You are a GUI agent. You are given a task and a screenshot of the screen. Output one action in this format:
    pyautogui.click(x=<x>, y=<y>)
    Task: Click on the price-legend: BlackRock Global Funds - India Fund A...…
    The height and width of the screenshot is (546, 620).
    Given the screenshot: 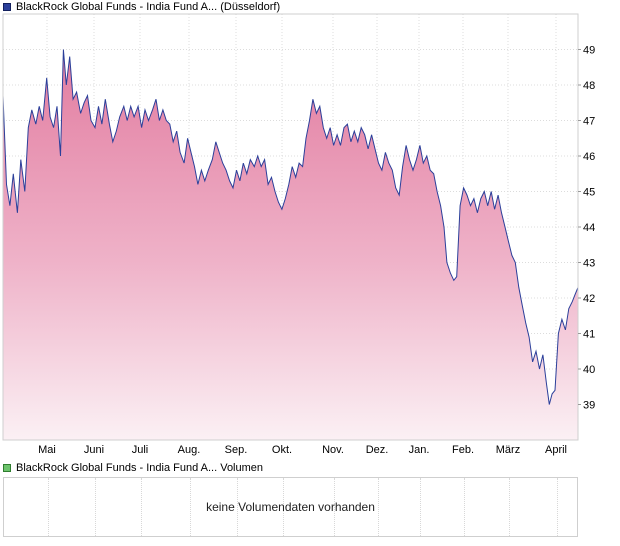 What is the action you would take?
    pyautogui.click(x=141, y=7)
    